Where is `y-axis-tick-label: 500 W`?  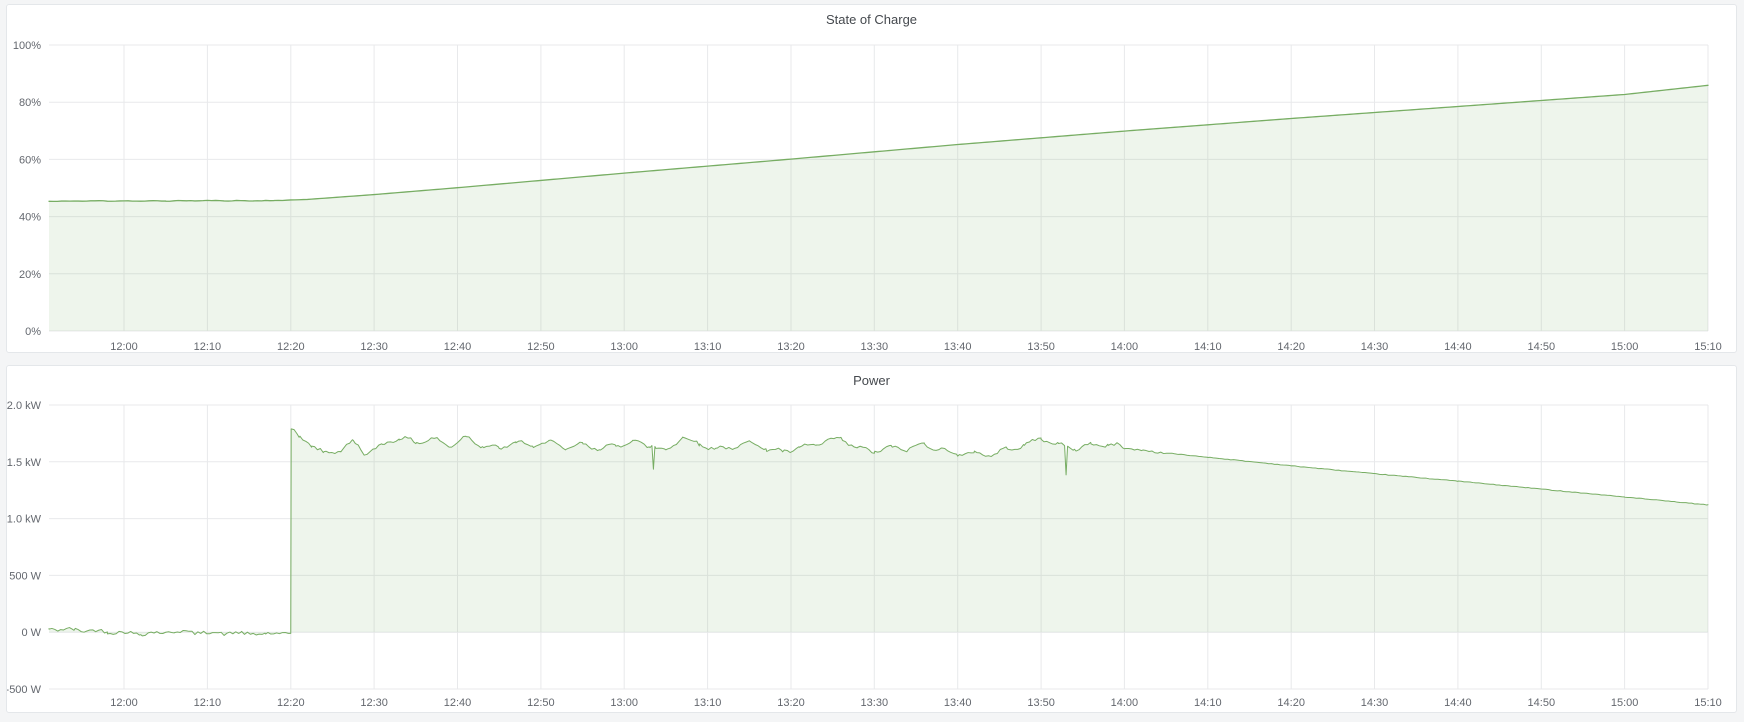
y-axis-tick-label: 500 W is located at coordinates (25, 576).